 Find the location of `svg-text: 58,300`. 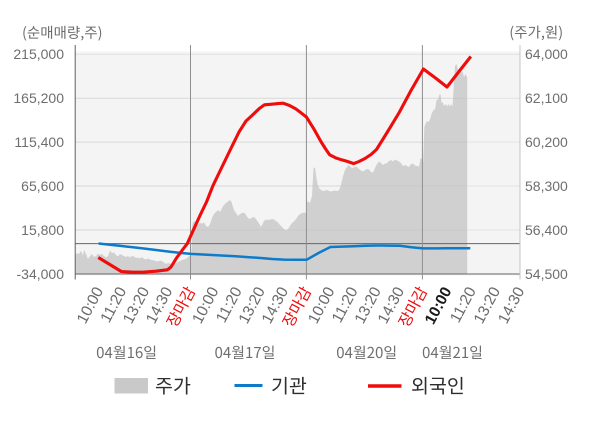

svg-text: 58,300 is located at coordinates (546, 186).